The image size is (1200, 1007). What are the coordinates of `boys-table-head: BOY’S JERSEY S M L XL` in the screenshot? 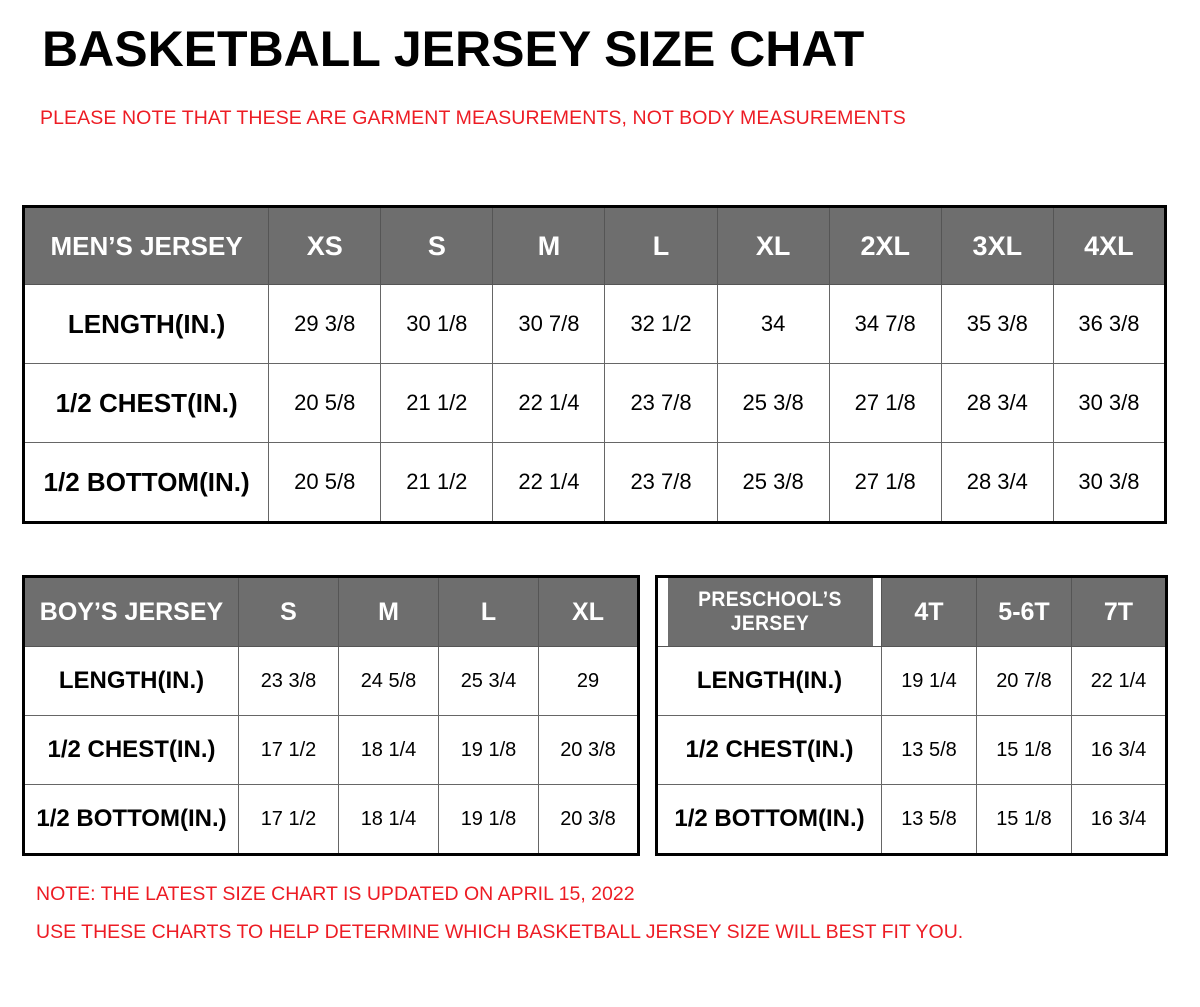 It's located at (331, 611).